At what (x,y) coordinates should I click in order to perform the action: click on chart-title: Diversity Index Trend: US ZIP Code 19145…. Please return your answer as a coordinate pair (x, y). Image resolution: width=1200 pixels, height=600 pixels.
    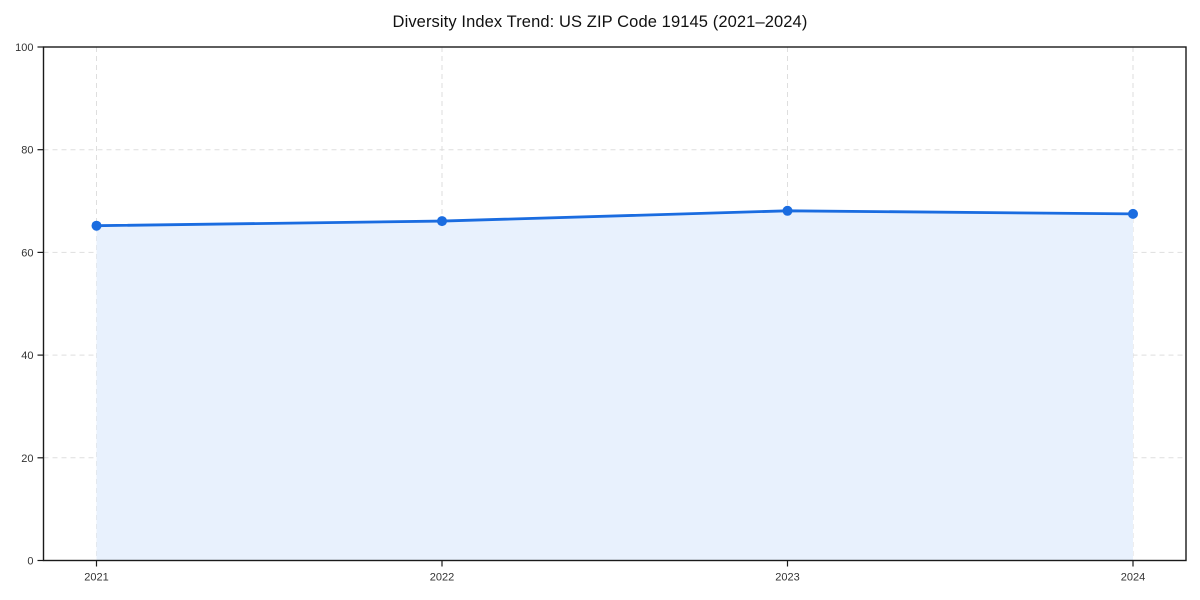
    Looking at the image, I should click on (600, 22).